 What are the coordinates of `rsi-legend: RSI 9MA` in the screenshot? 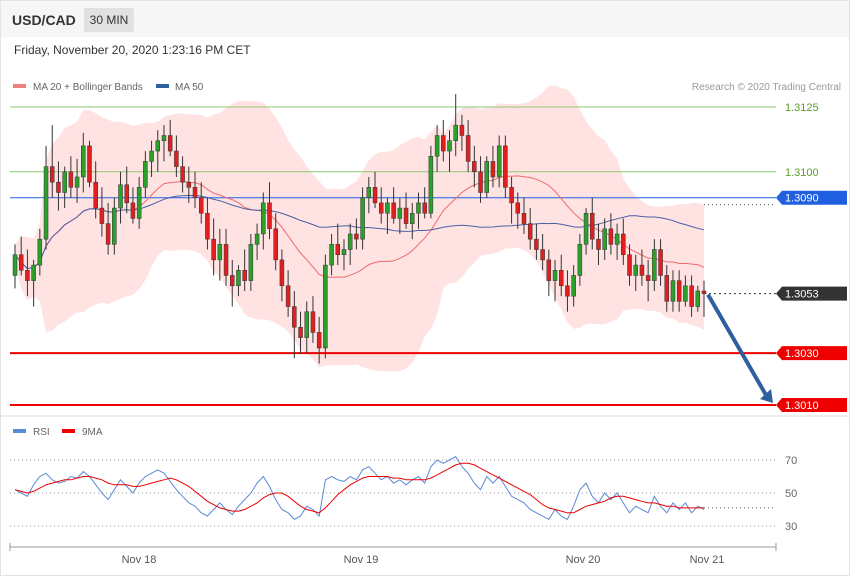 It's located at (58, 432).